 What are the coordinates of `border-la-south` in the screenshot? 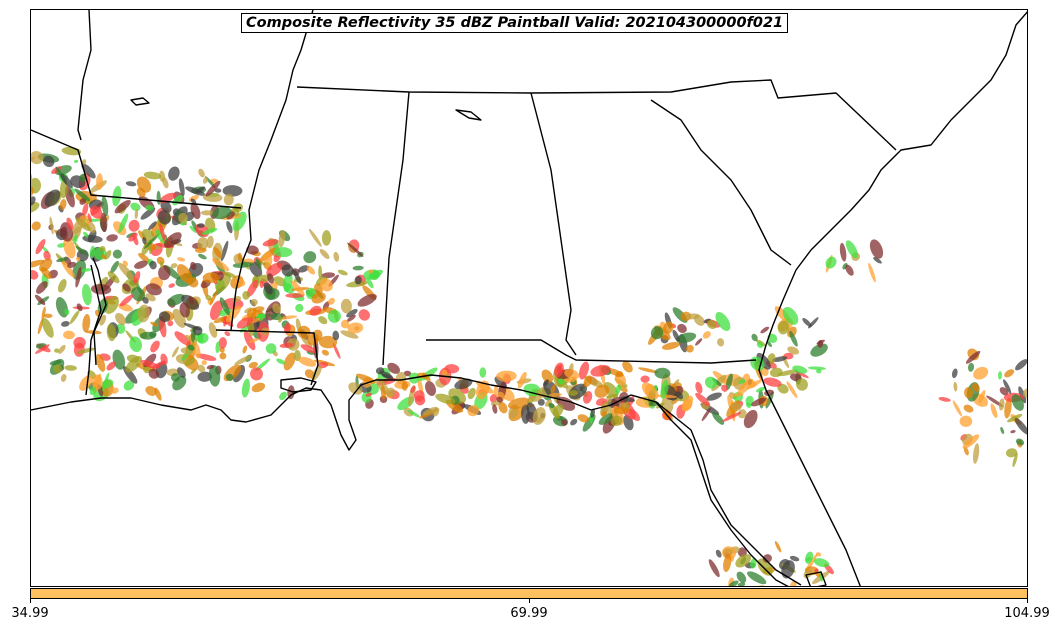 It's located at (93, 330).